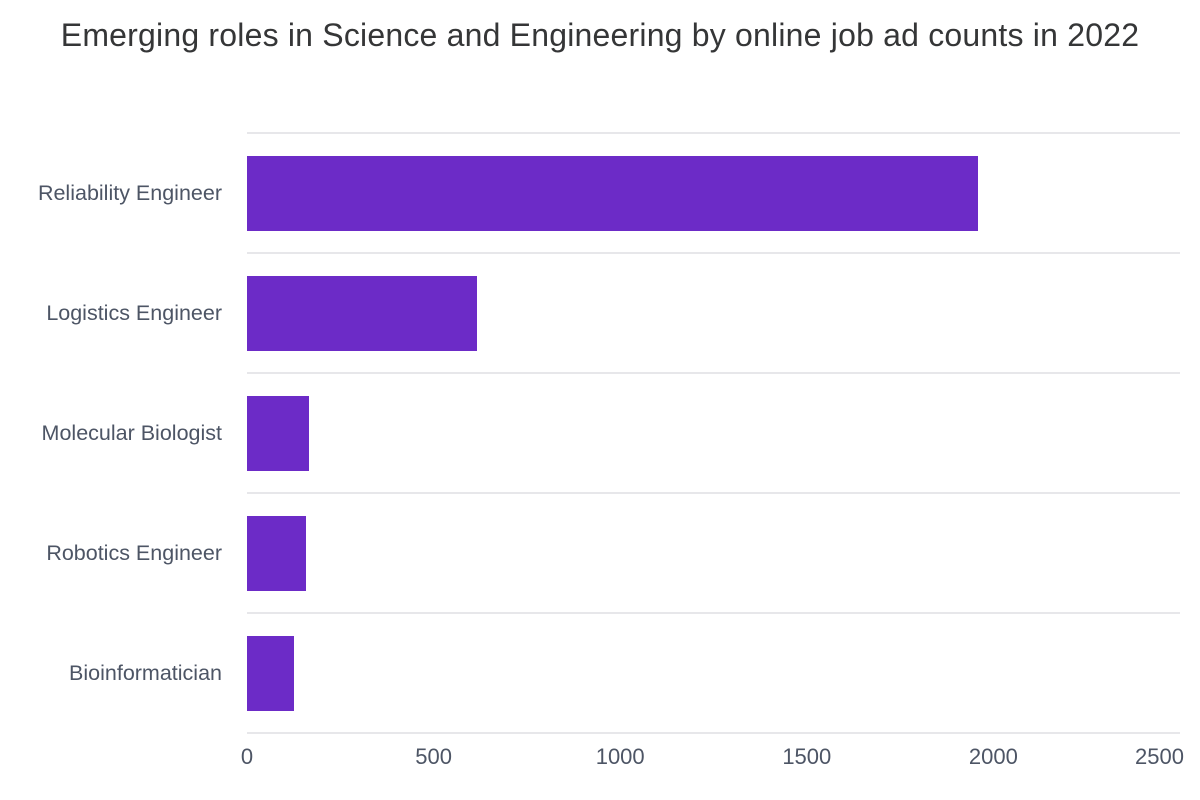 The image size is (1200, 800). What do you see at coordinates (278, 433) in the screenshot?
I see `bar-molecular-biologist` at bounding box center [278, 433].